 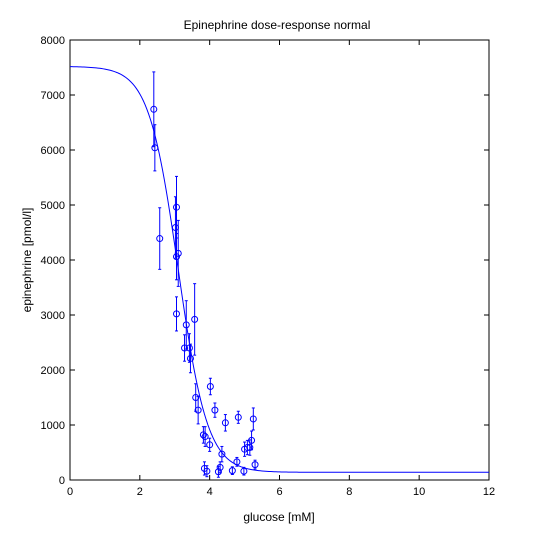 I want to click on x-tick-label: 0, so click(x=70, y=492).